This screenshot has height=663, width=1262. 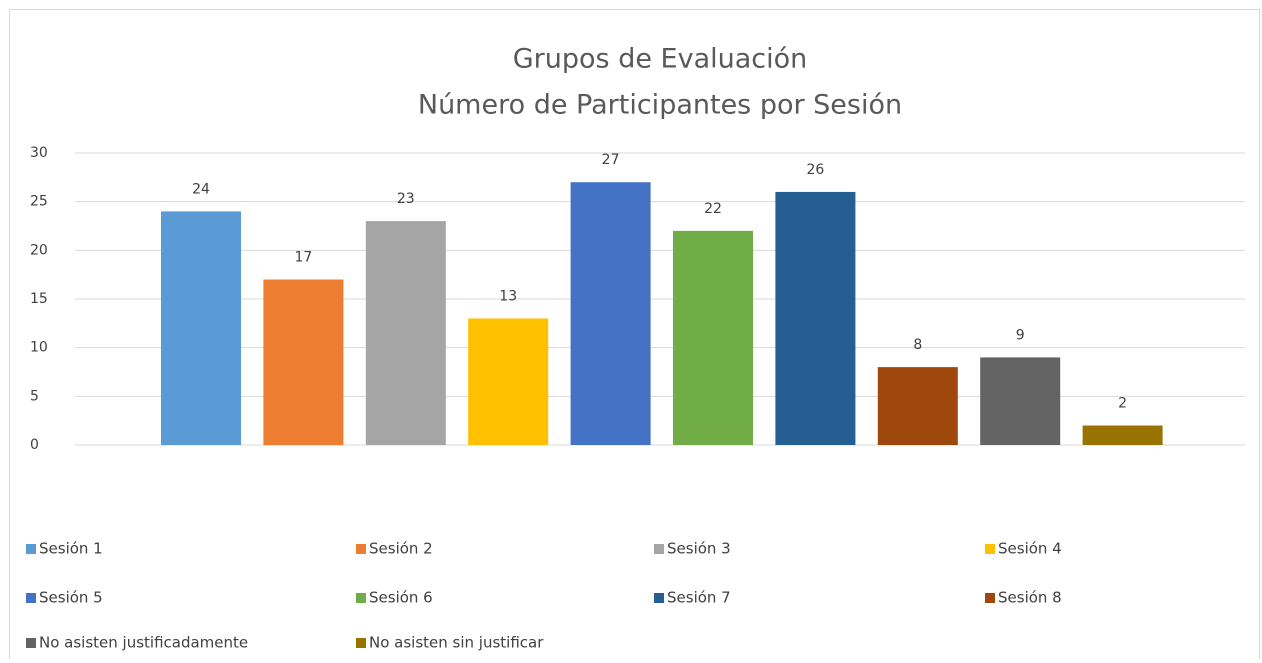 I want to click on y-tick-label: 15, so click(x=39, y=299).